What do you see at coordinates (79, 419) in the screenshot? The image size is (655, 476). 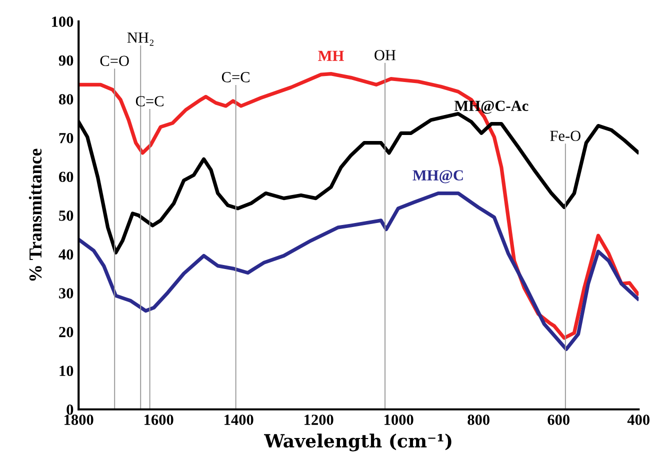 I see `x-tick-label: 1800` at bounding box center [79, 419].